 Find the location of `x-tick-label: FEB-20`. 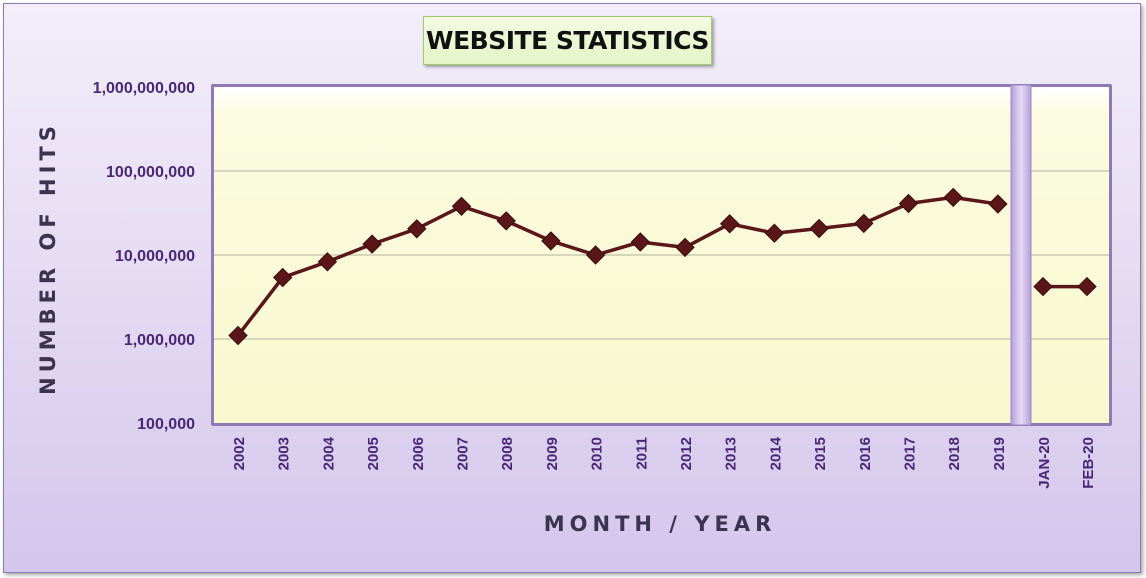

x-tick-label: FEB-20 is located at coordinates (1088, 463).